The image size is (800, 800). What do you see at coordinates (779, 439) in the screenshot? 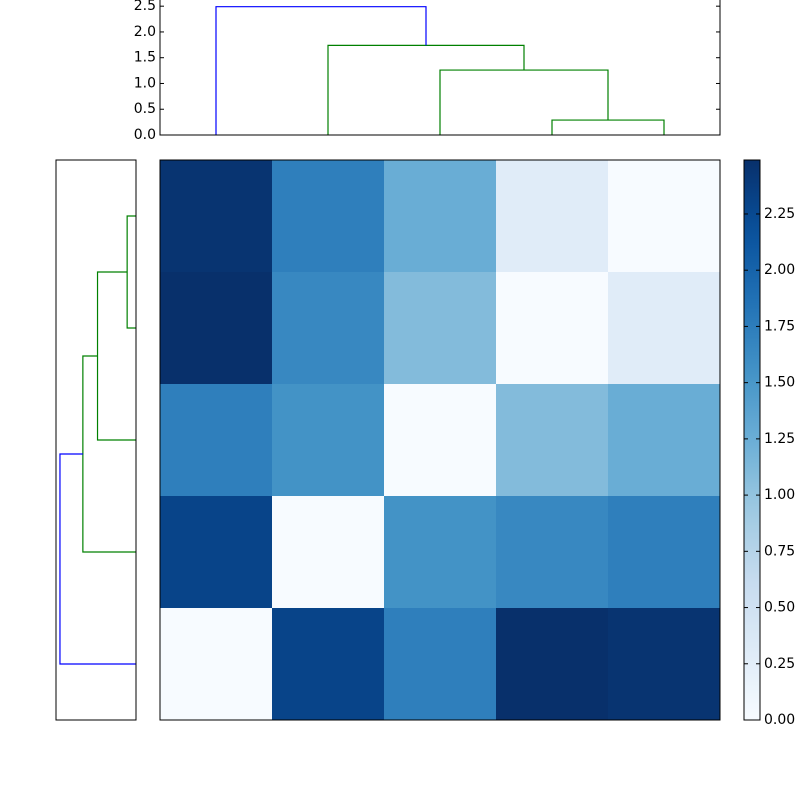
I see `colorbar-tick-label: 1.25` at bounding box center [779, 439].